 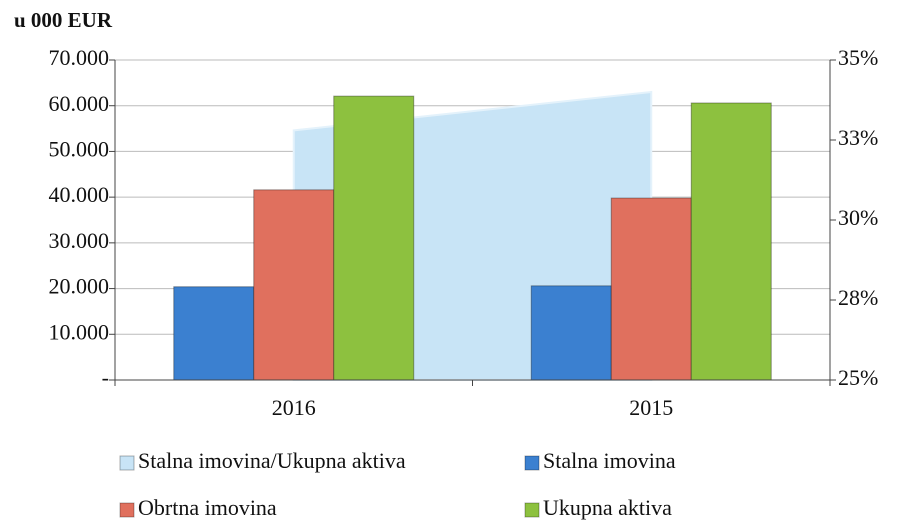 What do you see at coordinates (79, 240) in the screenshot?
I see `y-tick-label: 30.000` at bounding box center [79, 240].